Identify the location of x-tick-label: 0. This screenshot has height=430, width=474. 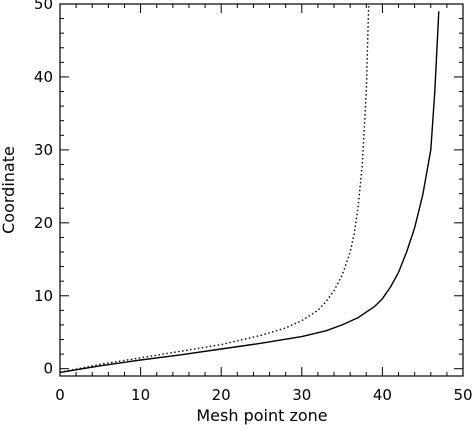
(60, 395).